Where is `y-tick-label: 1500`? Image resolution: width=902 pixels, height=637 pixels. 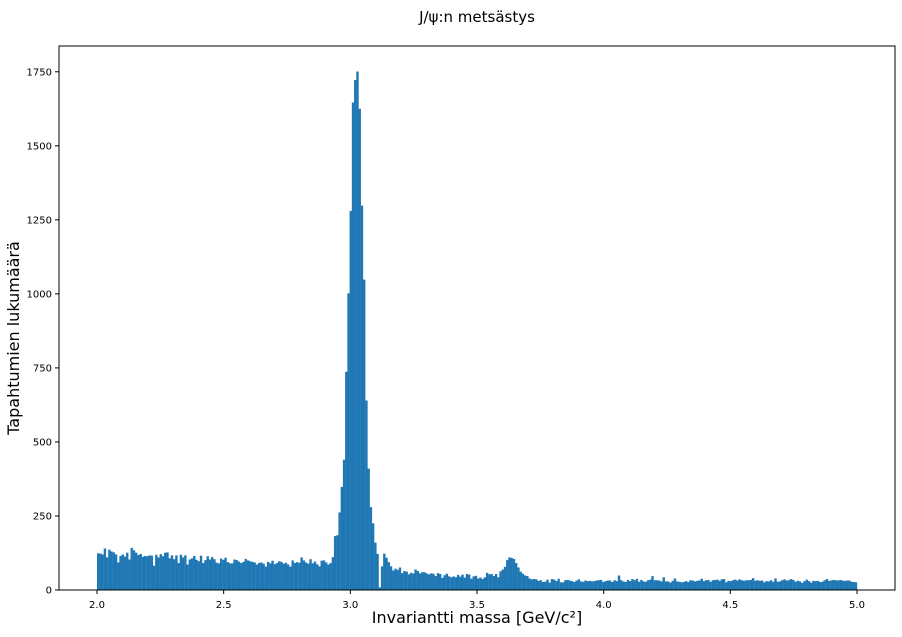
y-tick-label: 1500 is located at coordinates (39, 146).